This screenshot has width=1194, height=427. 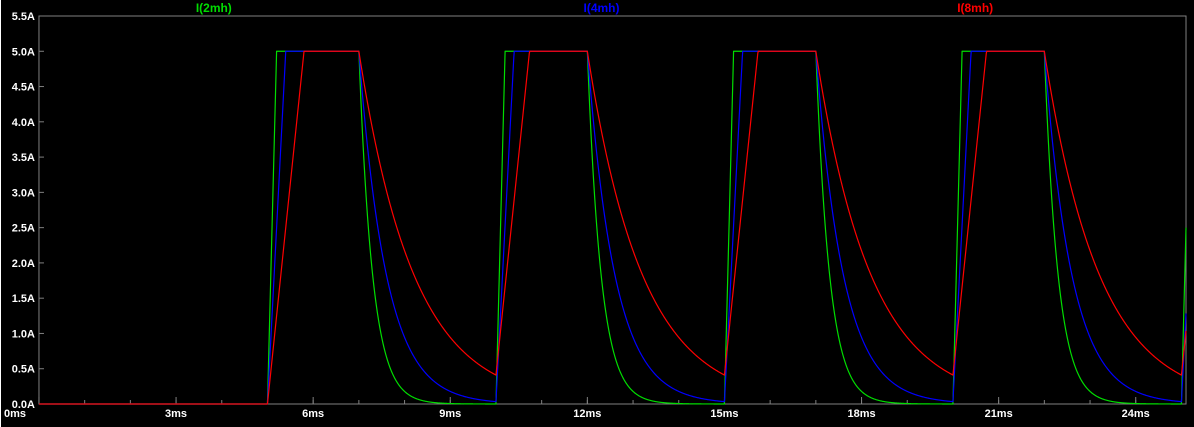 I want to click on y-axis-tick-label: 2.5A, so click(x=23, y=229).